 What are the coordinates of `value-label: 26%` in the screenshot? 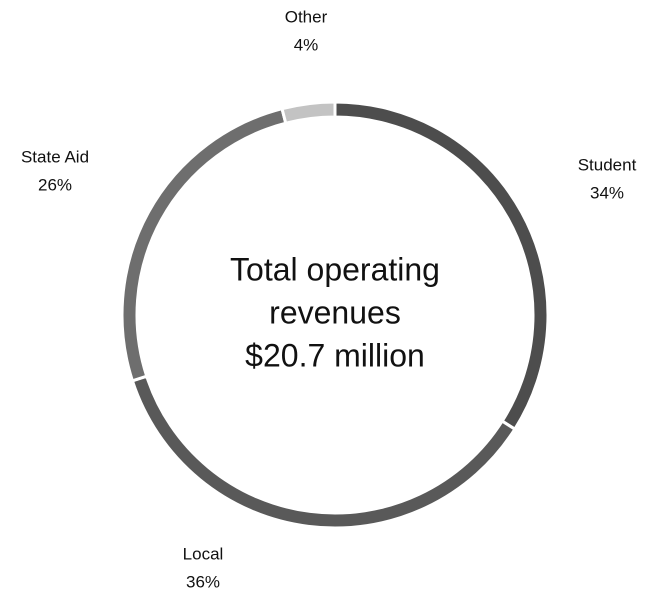 It's located at (55, 184).